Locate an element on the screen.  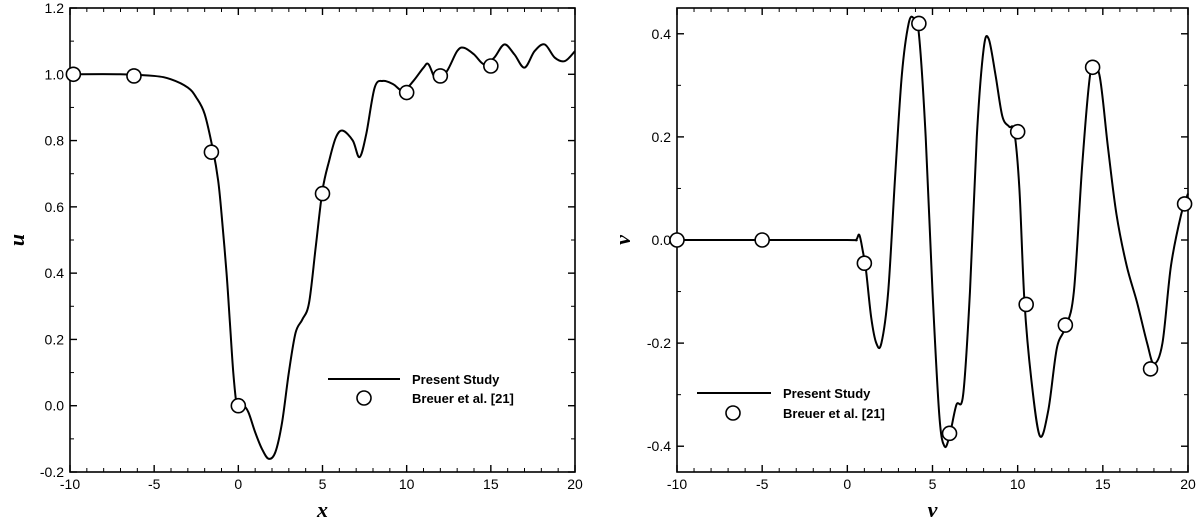
y-axis-label: v is located at coordinates (622, 240).